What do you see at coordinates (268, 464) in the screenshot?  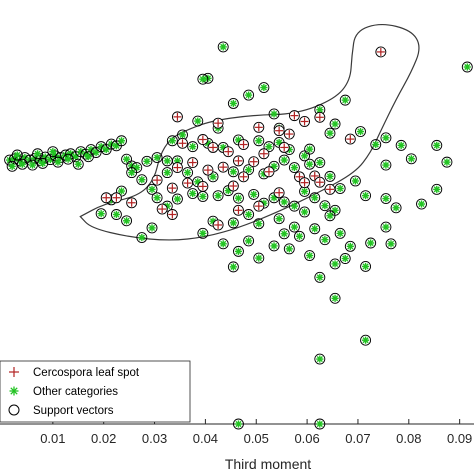 I see `x-axis-label: Third moment` at bounding box center [268, 464].